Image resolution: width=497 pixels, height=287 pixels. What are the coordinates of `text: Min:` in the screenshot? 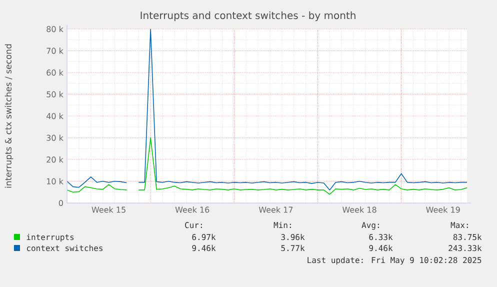 It's located at (282, 225).